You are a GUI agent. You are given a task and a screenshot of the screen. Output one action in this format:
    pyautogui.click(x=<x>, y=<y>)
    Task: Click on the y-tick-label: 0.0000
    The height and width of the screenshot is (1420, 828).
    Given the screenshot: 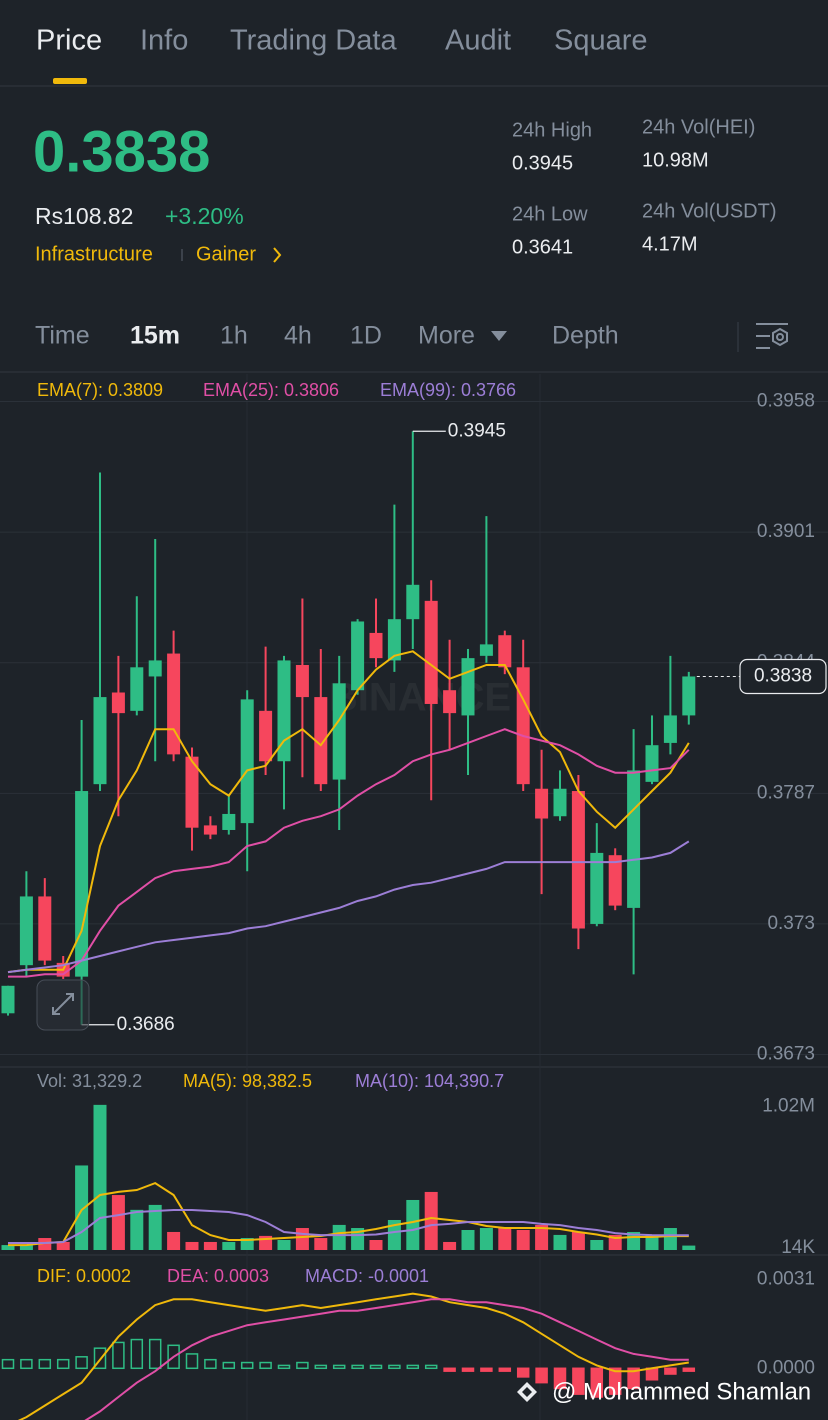 What is the action you would take?
    pyautogui.click(x=786, y=1367)
    